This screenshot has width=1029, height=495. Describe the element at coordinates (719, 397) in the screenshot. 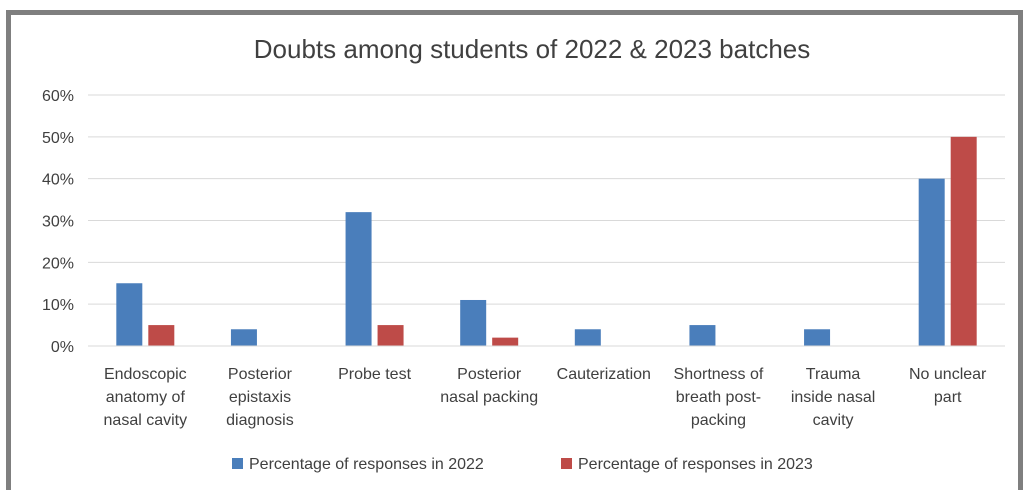

I see `category-label: Shortness of breath post-packing` at that location.